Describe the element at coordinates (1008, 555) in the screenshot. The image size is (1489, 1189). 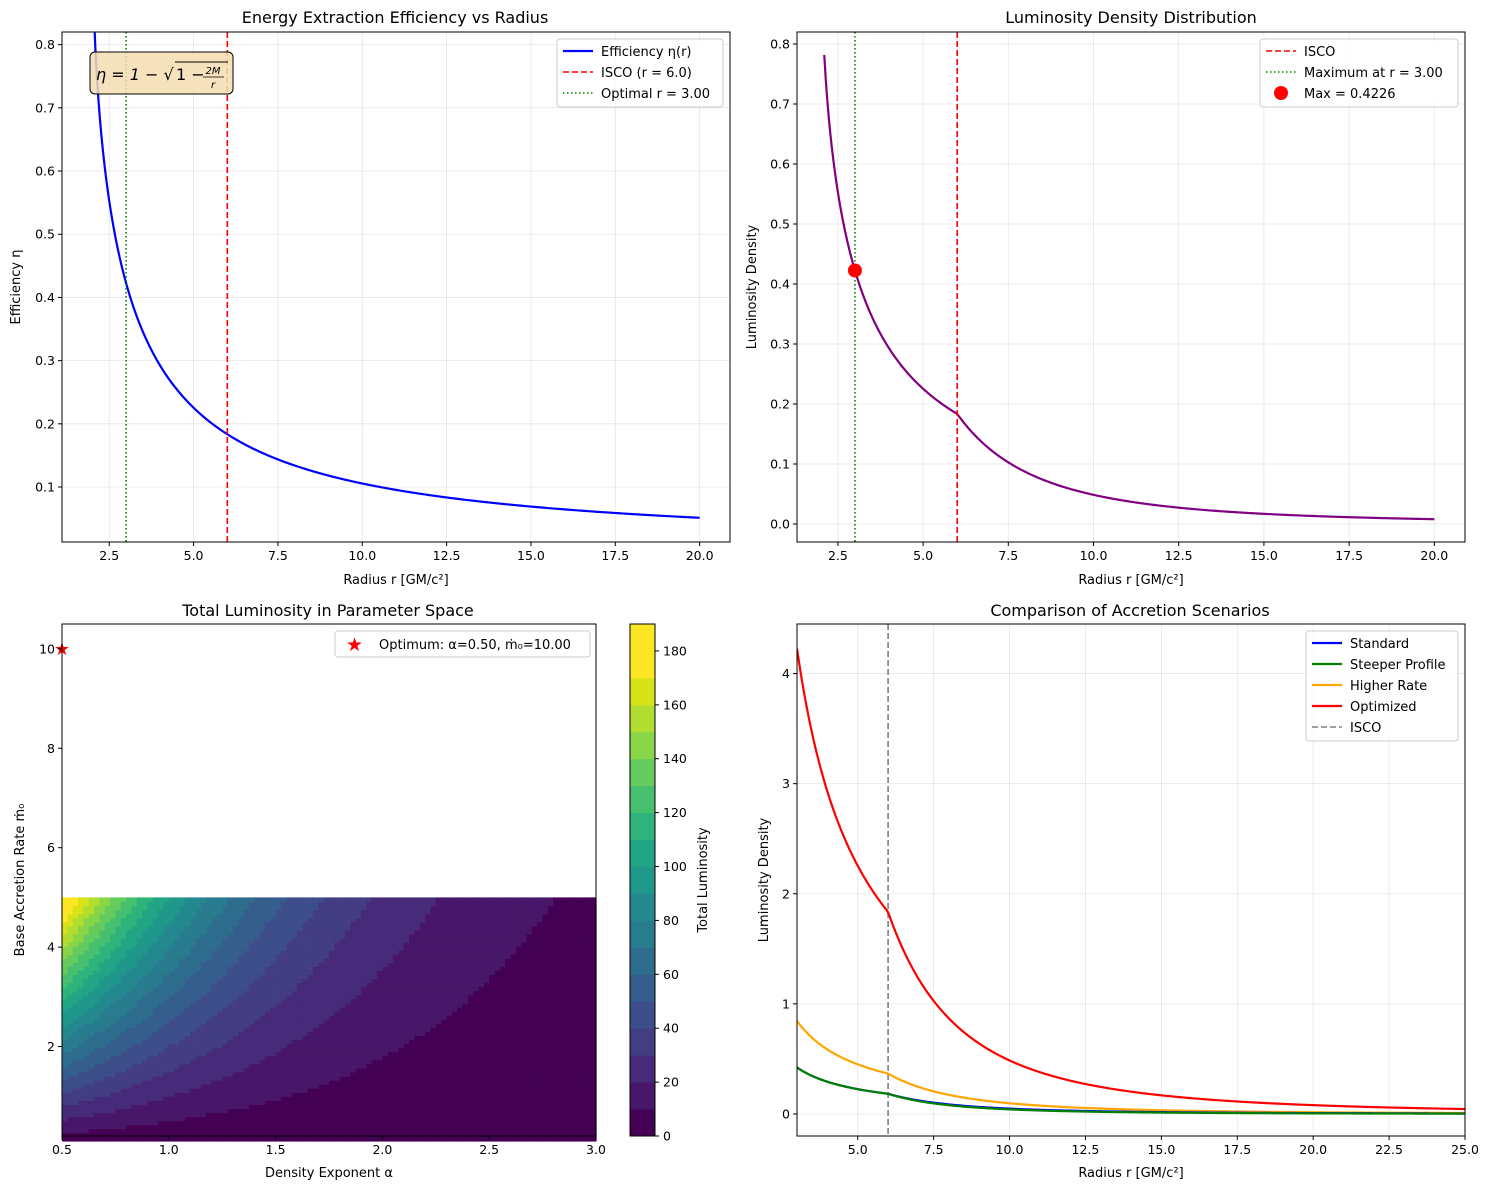
I see `luminosity-xtick-label: 7.5` at that location.